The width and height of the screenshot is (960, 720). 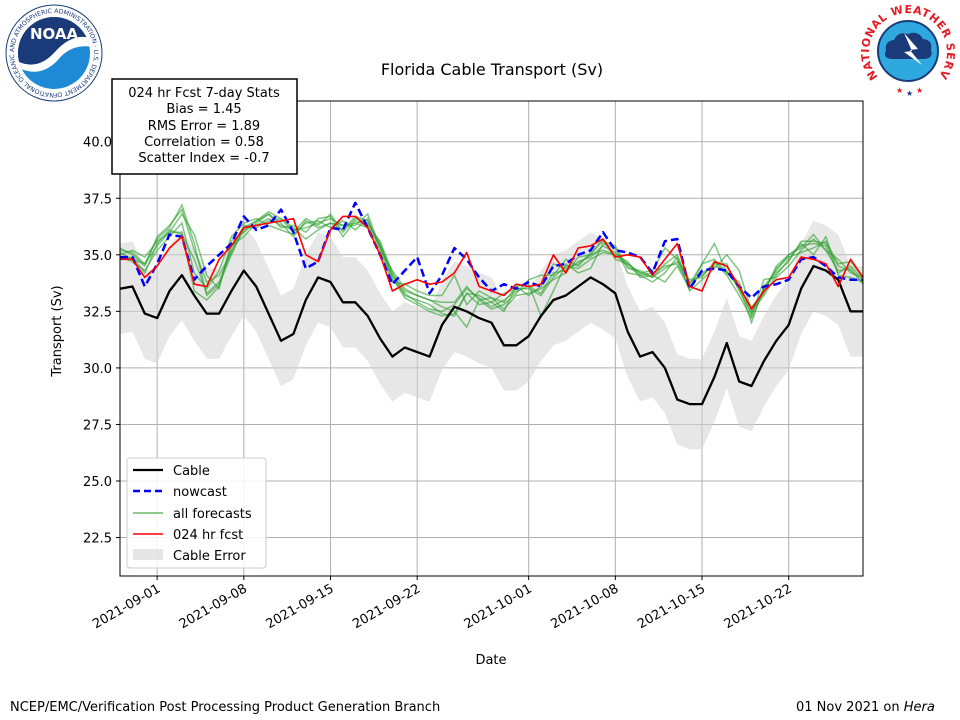 What do you see at coordinates (101, 341) in the screenshot?
I see `y-axis: 22.5 25.0 27.5 30.0 32.5 35.0 37.5 40.0` at bounding box center [101, 341].